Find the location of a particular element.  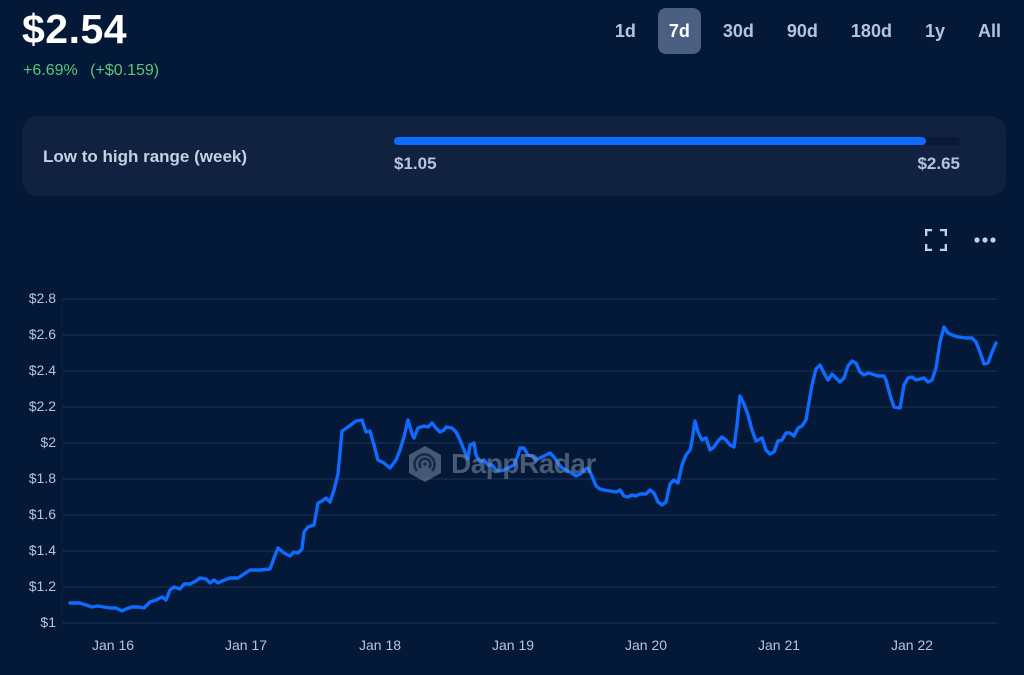

y-tick-label: $2.4 is located at coordinates (42, 370).